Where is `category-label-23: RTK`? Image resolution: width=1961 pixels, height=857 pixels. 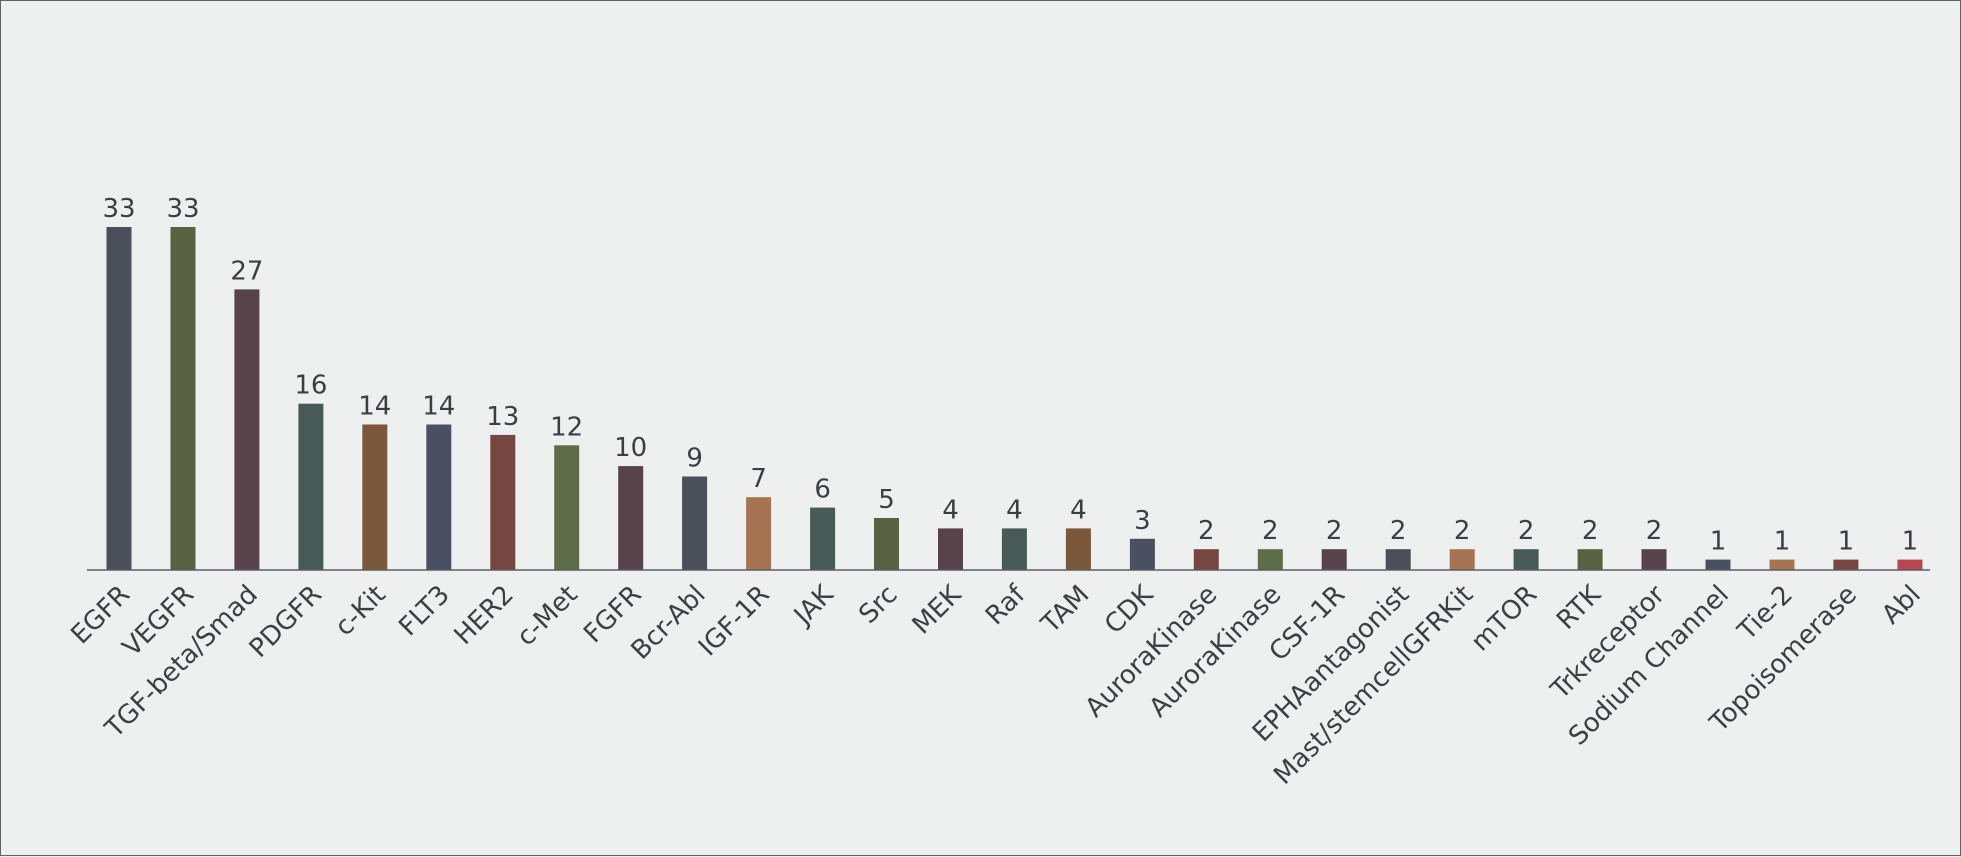 category-label-23: RTK is located at coordinates (1579, 607).